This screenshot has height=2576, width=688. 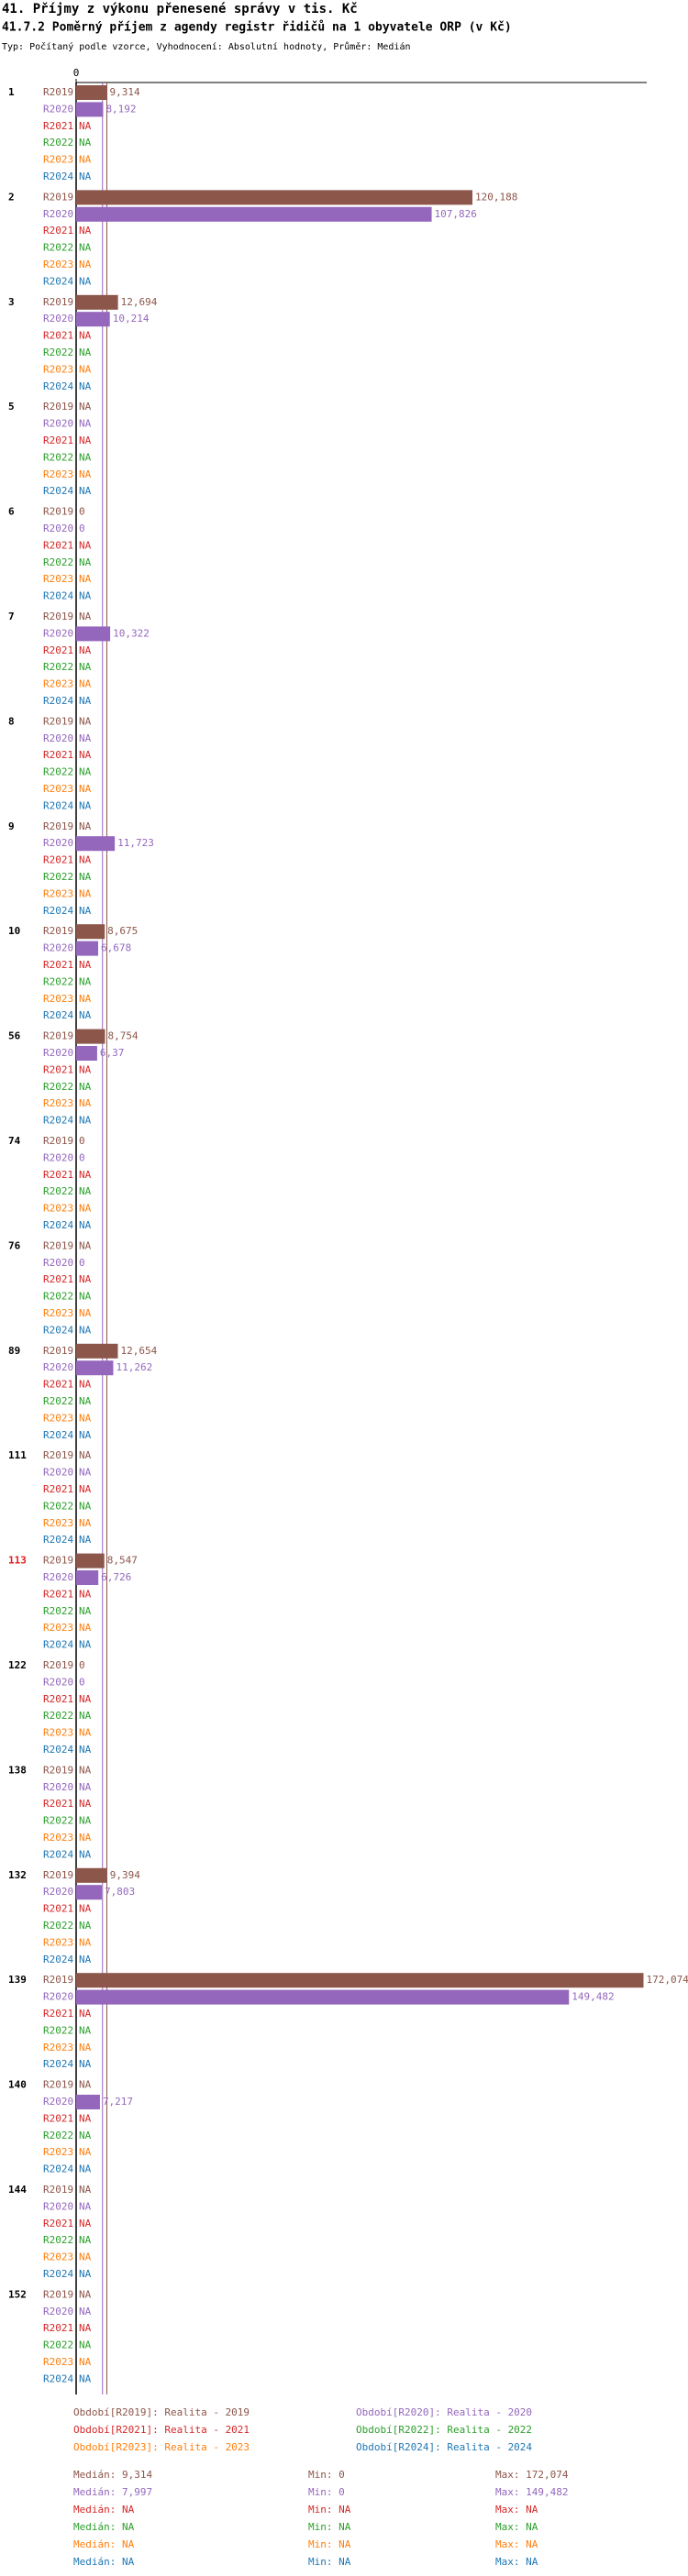 I want to click on stat-min: Min: 0, so click(x=326, y=2492).